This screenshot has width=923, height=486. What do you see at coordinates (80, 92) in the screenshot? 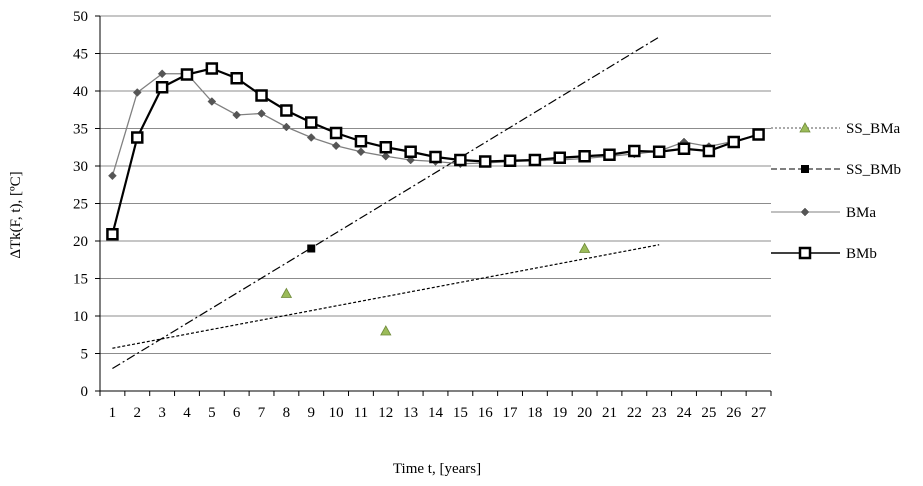
I see `y-tick-label: 40` at bounding box center [80, 92].